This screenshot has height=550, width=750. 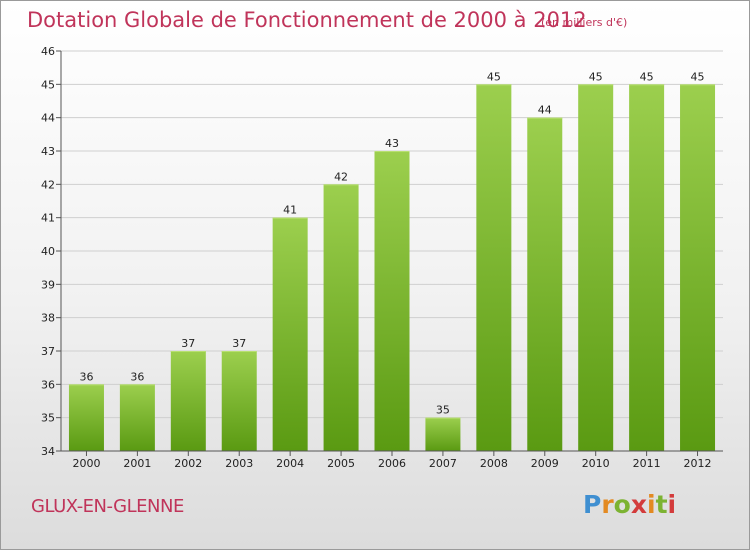 I want to click on x-tick-label: 2004, so click(x=290, y=463).